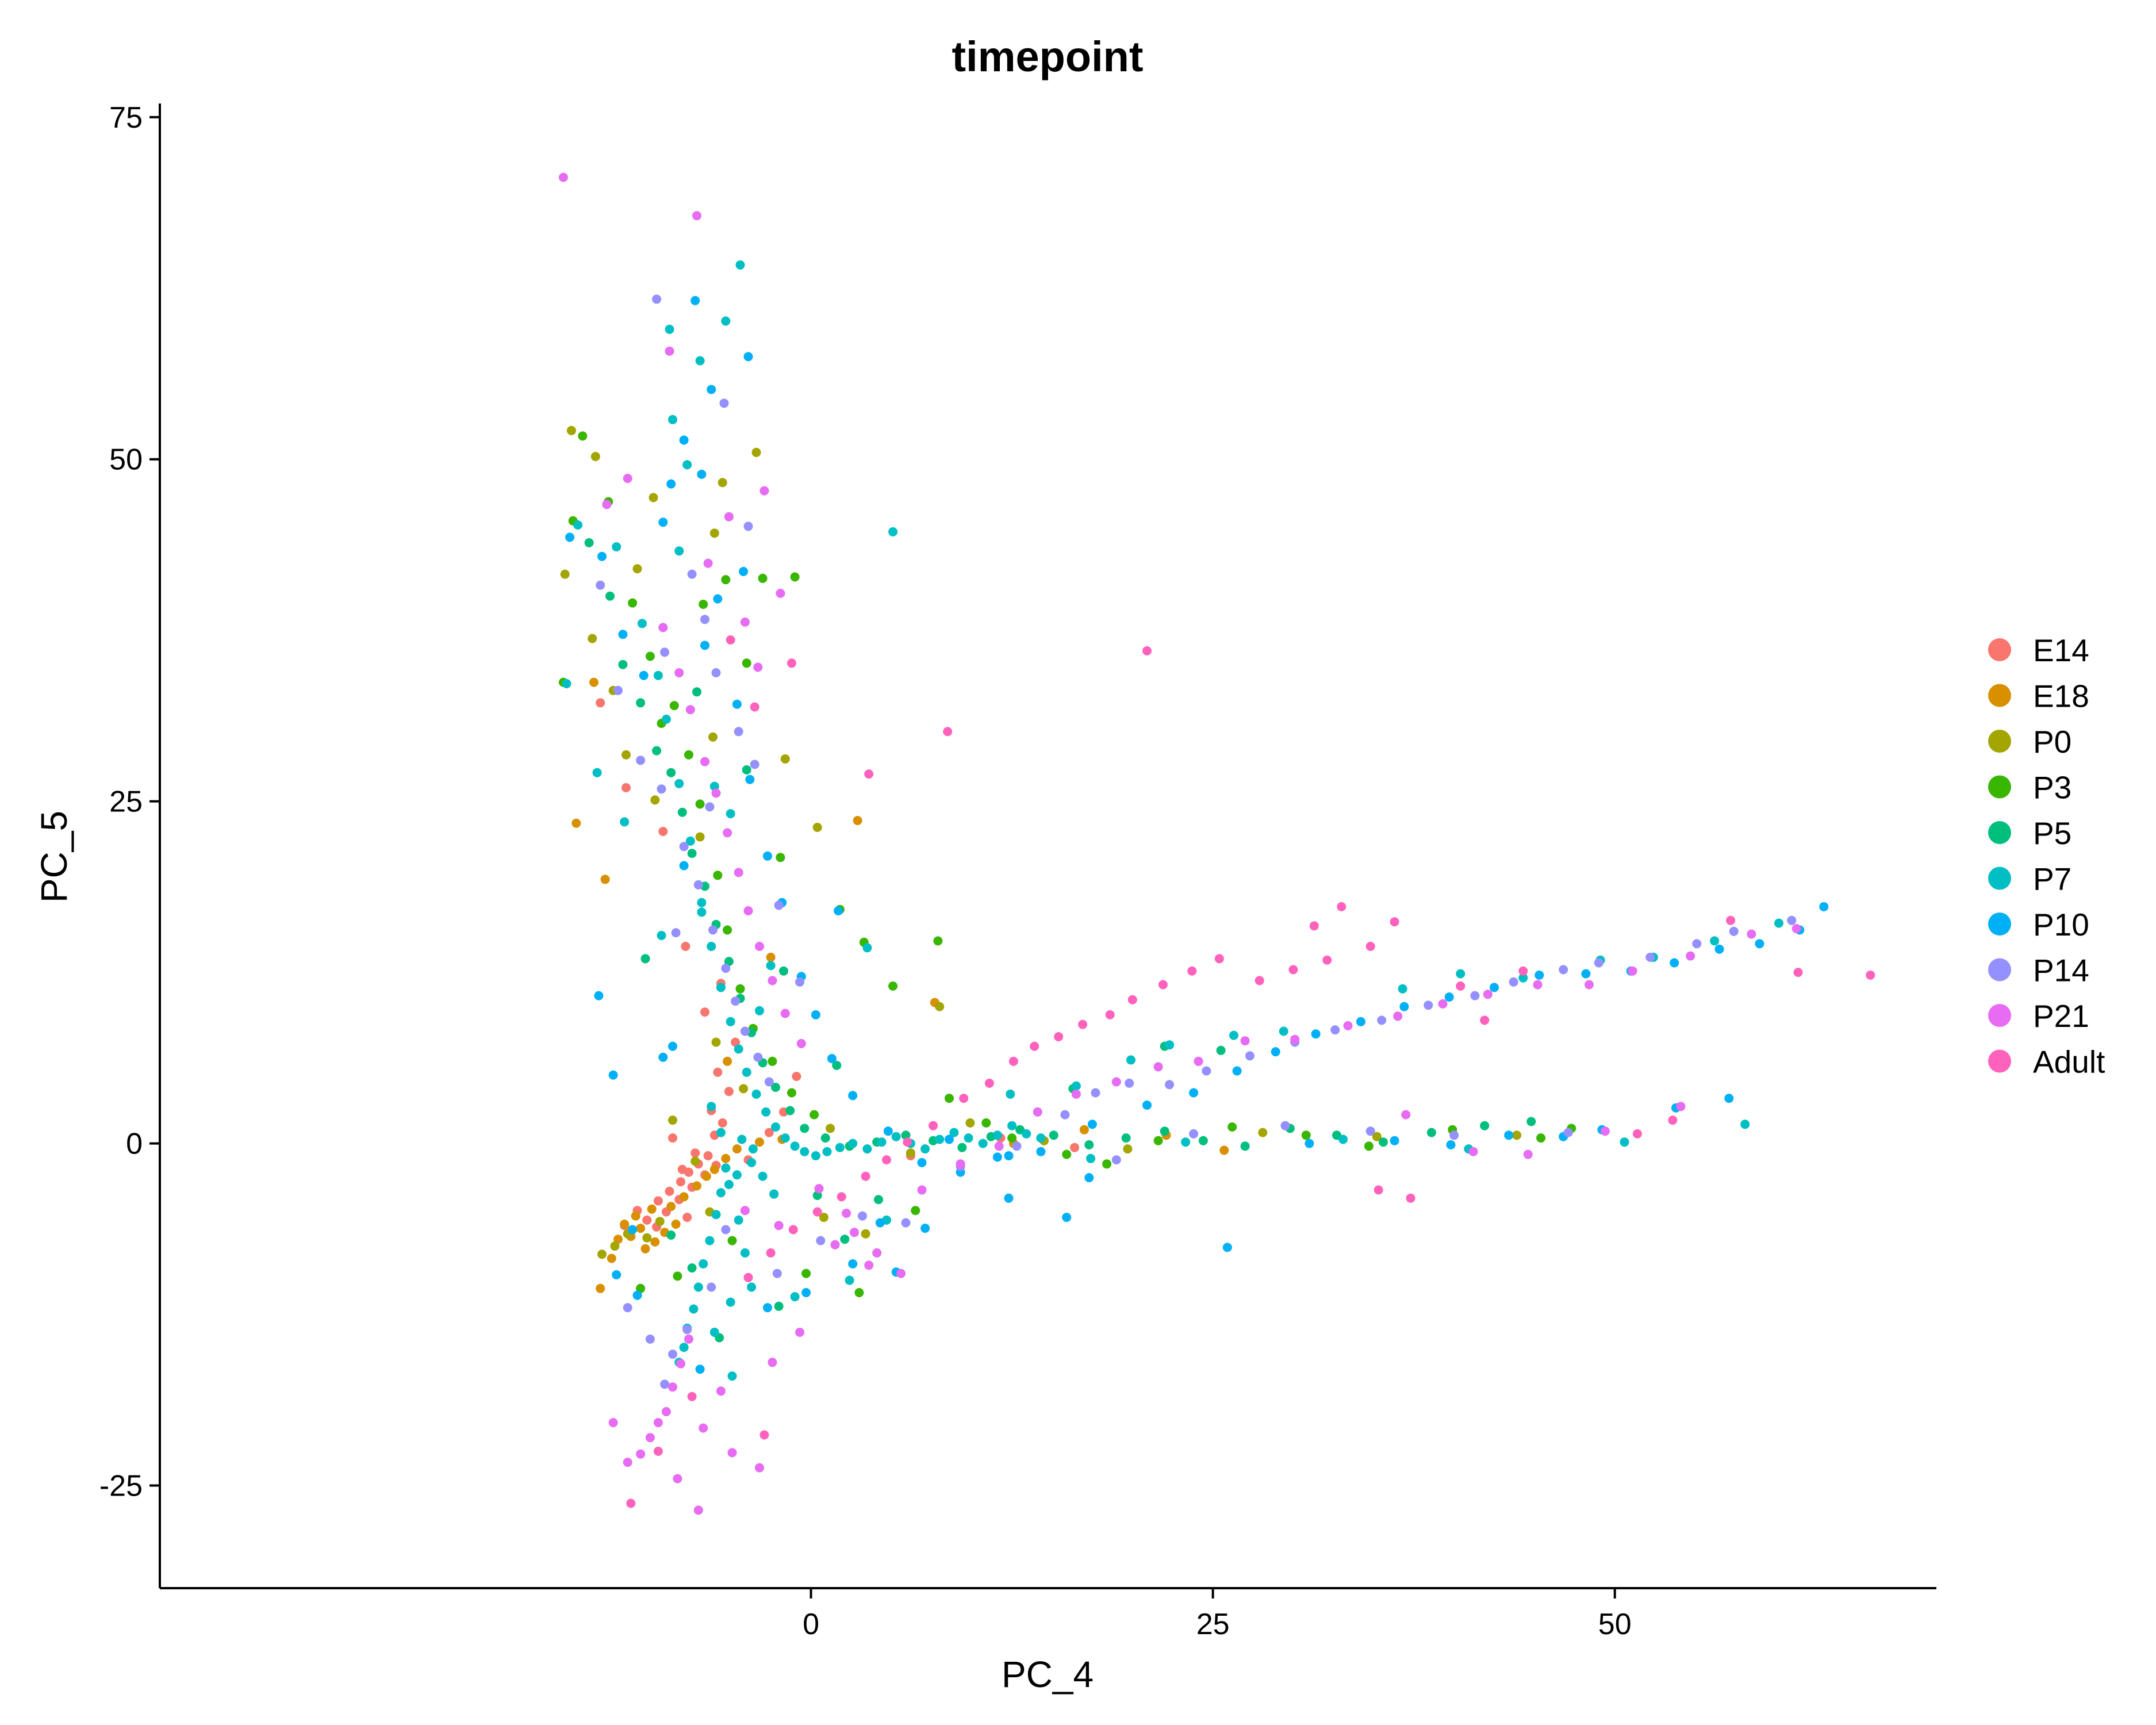 This screenshot has height=1725, width=2156. What do you see at coordinates (2052, 879) in the screenshot?
I see `legend-label-p7: P7` at bounding box center [2052, 879].